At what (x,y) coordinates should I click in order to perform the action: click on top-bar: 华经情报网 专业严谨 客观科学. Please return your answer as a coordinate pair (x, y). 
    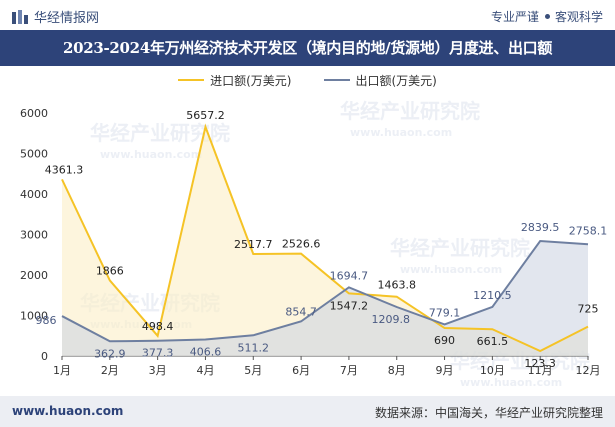
    Looking at the image, I should click on (307, 15).